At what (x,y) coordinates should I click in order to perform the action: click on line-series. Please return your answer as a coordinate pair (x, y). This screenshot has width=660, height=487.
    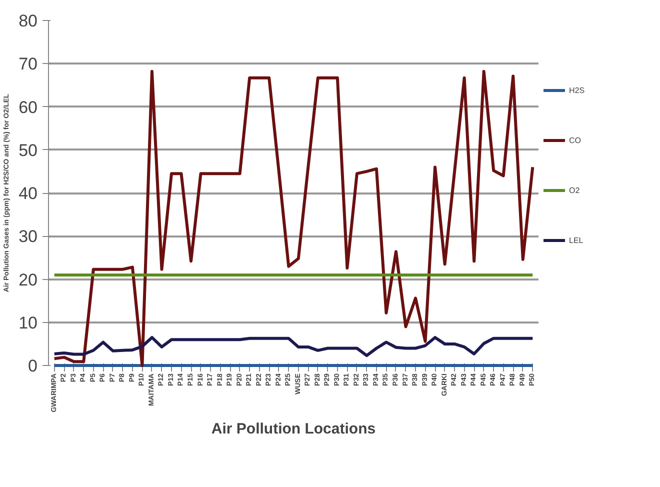
    Looking at the image, I should click on (293, 347).